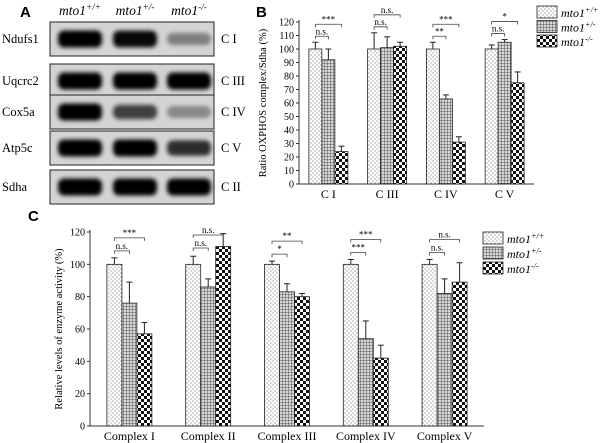 Image resolution: width=605 pixels, height=443 pixels. I want to click on panel-label-c: C, so click(33, 216).